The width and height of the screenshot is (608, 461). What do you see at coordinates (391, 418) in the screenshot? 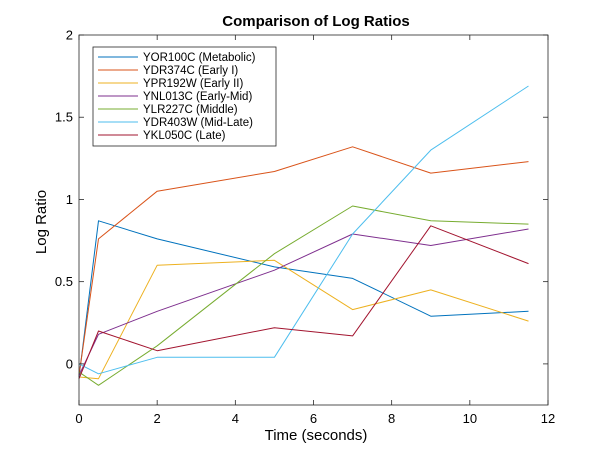
I see `x-tick-label: 8` at bounding box center [391, 418].